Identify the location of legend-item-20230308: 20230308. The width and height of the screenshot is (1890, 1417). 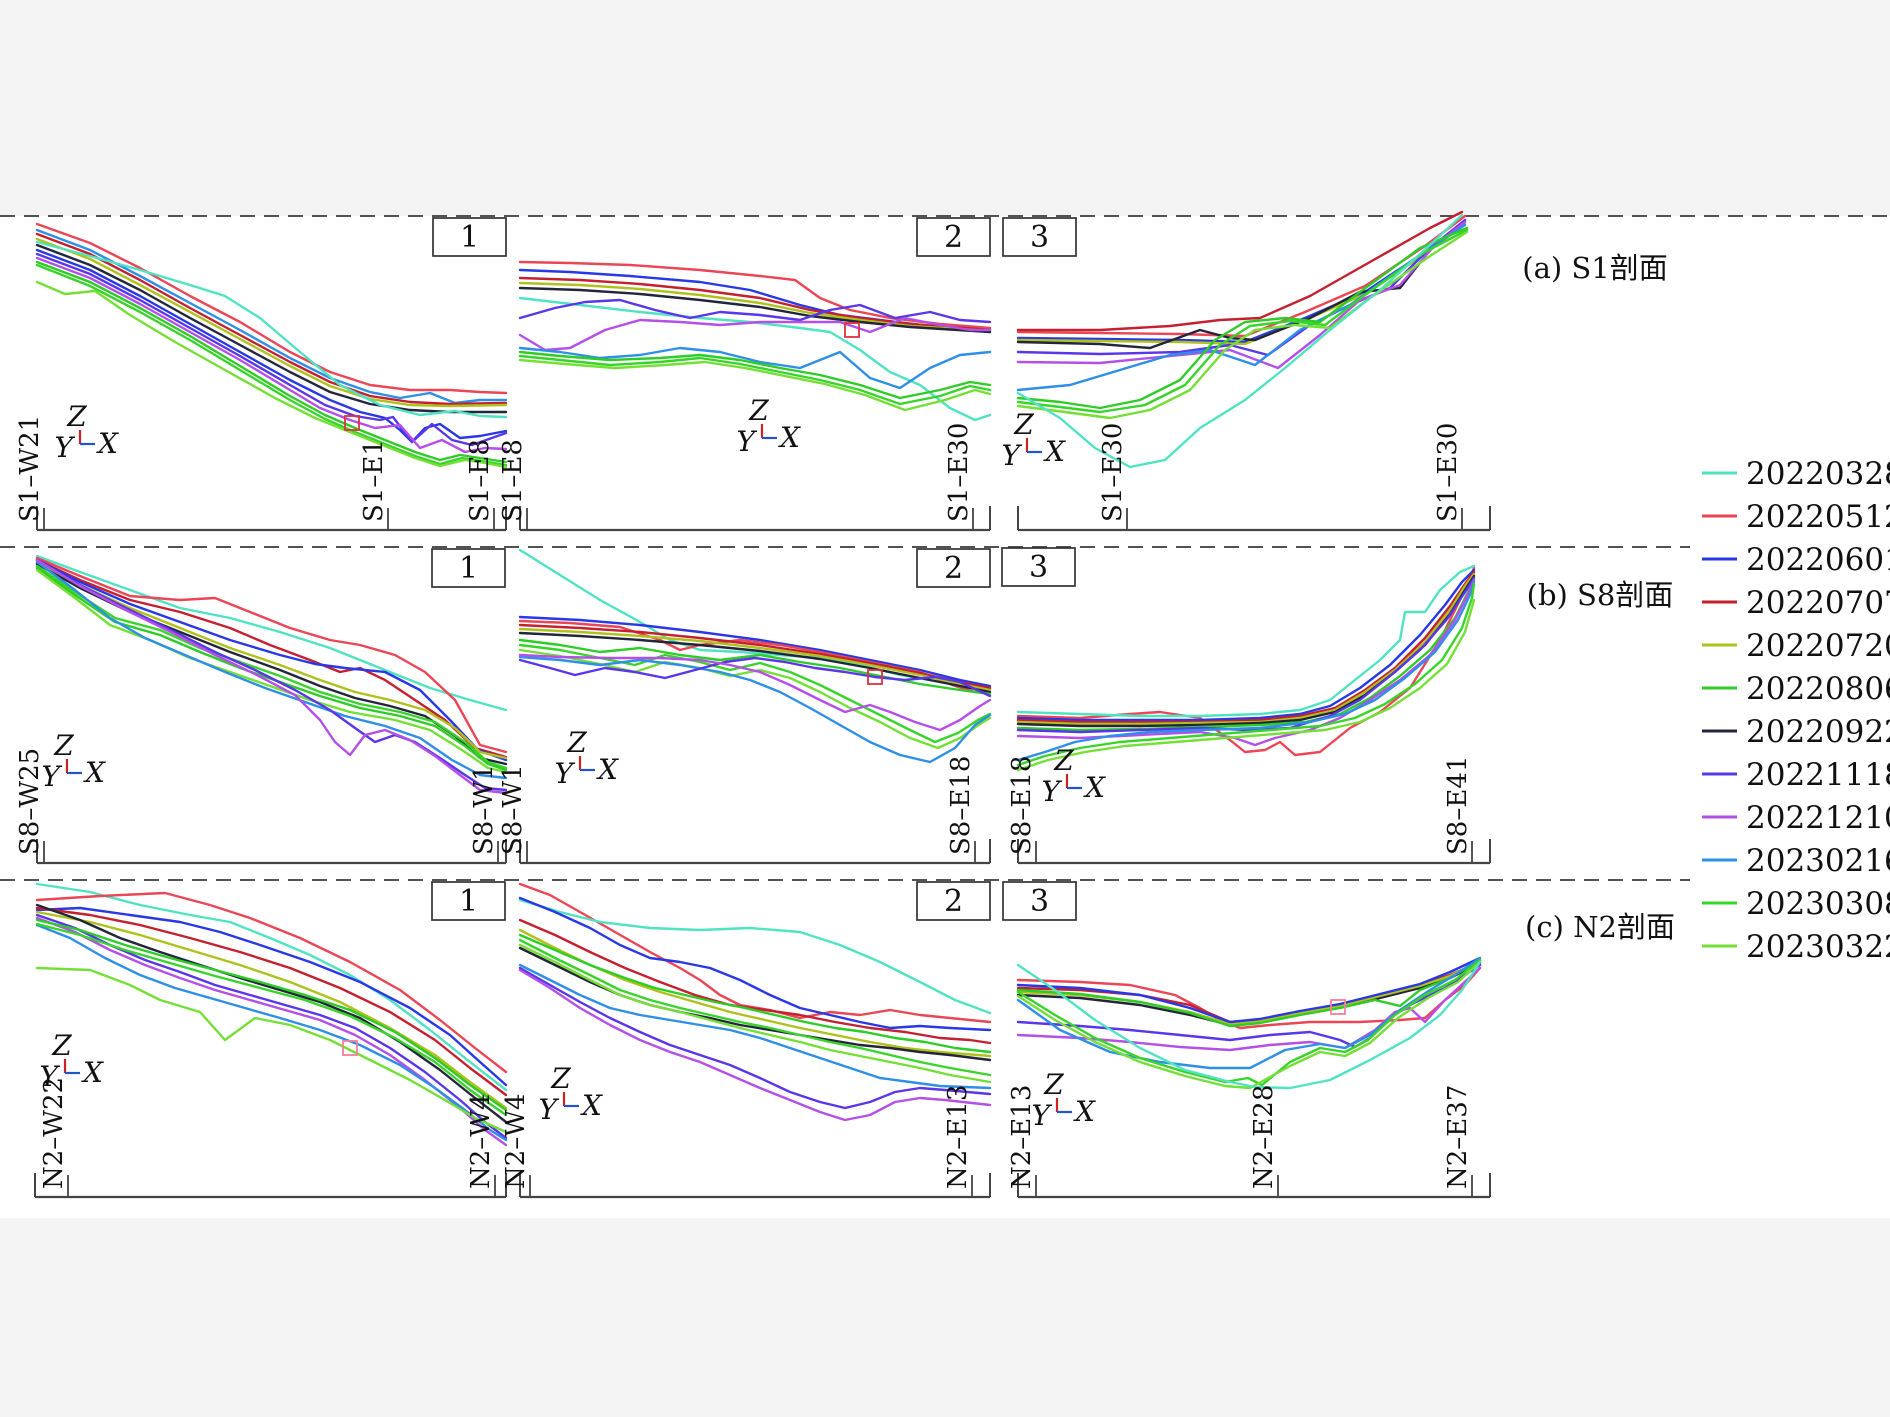
(1796, 904).